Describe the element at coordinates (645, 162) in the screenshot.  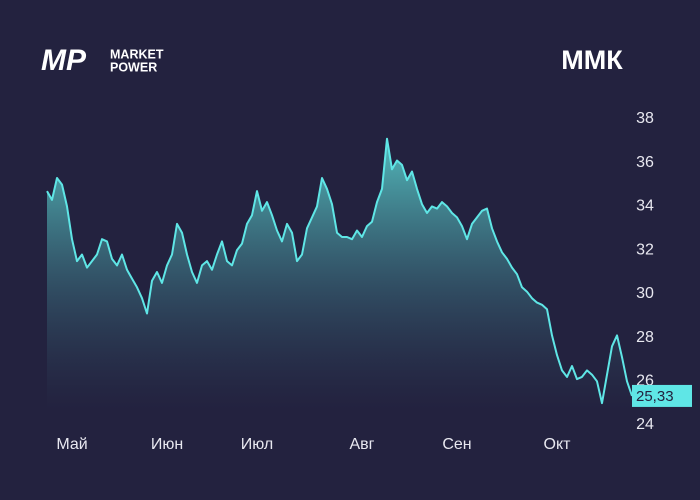
I see `y-tick-label: 36` at that location.